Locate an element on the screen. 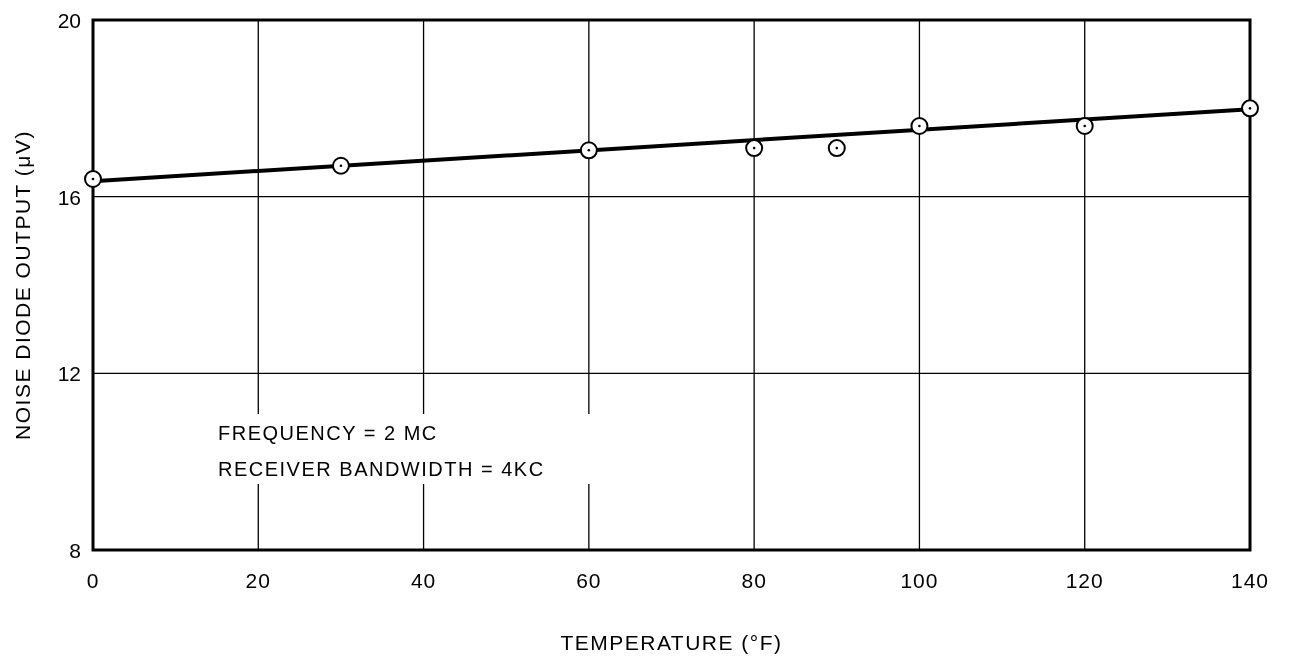 The height and width of the screenshot is (666, 1294). x-tick-label: 20 is located at coordinates (258, 580).